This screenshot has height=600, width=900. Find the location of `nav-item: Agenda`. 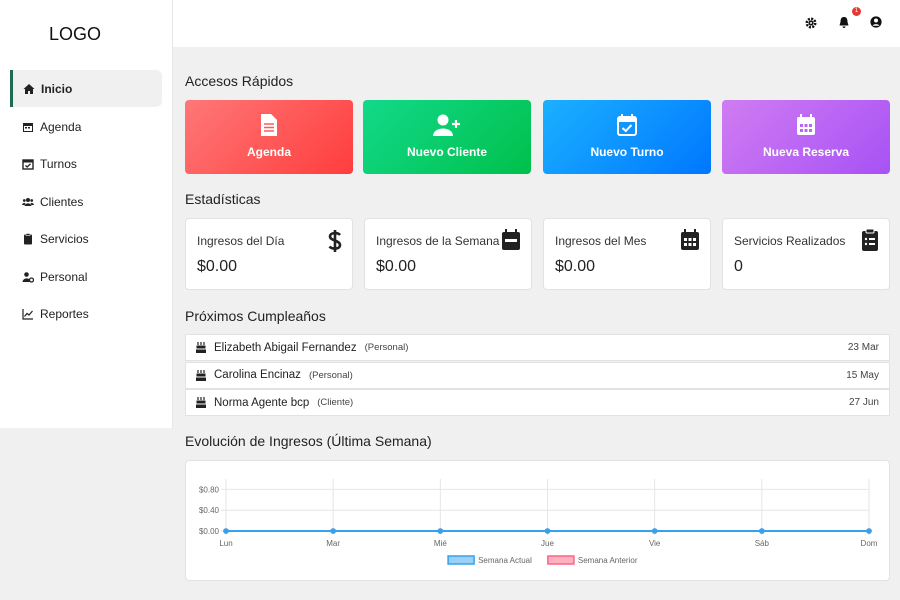

nav-item: Agenda is located at coordinates (86, 126).